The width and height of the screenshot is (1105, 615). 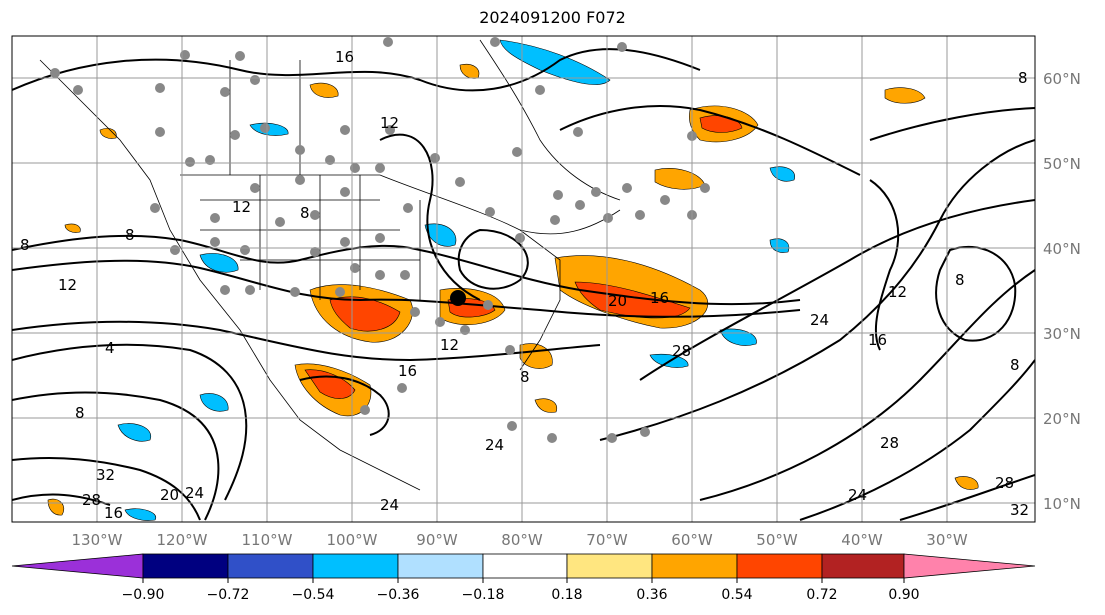 What do you see at coordinates (437, 540) in the screenshot?
I see `lon-label: 90°W` at bounding box center [437, 540].